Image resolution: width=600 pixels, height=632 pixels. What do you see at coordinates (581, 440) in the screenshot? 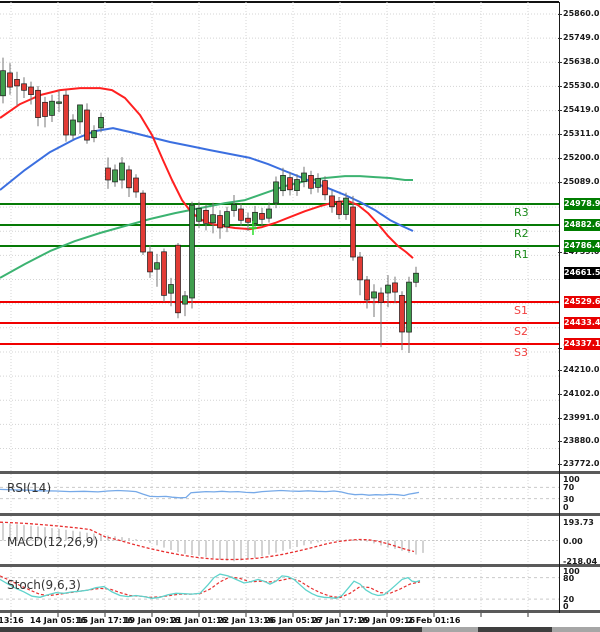
I see `y-axis-label: 23880.0` at bounding box center [581, 440].